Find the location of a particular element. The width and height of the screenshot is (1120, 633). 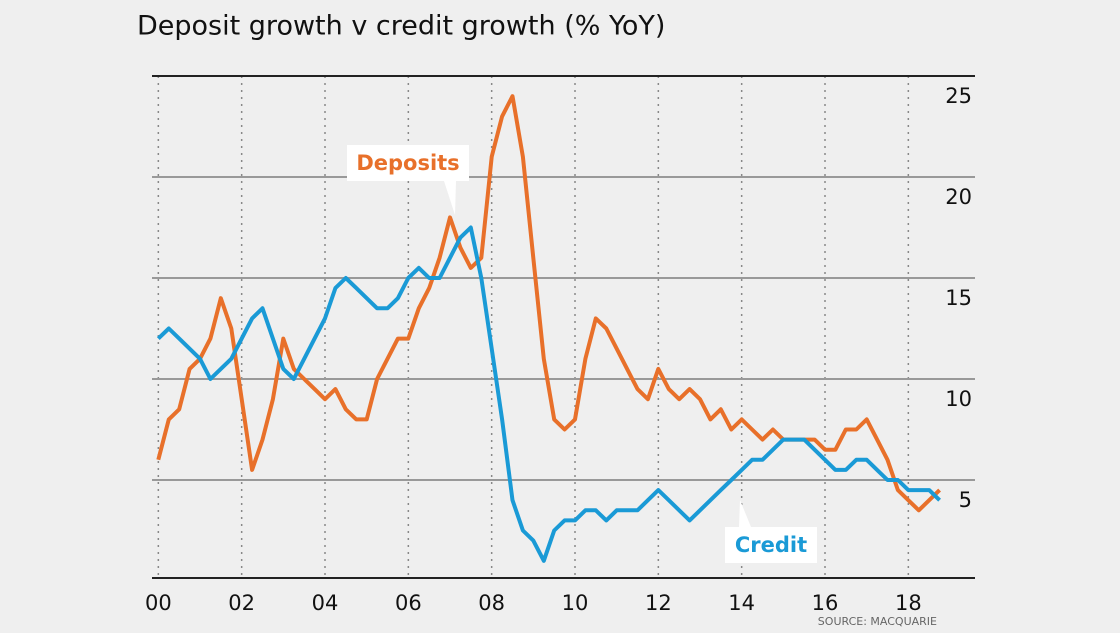

x-tick-label: 08 is located at coordinates (491, 603).